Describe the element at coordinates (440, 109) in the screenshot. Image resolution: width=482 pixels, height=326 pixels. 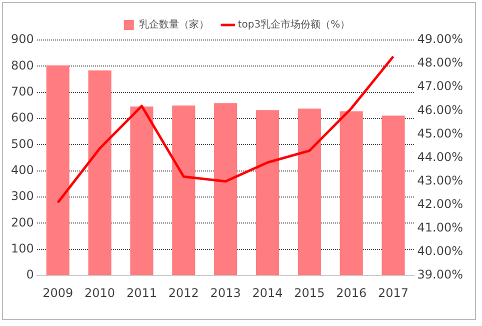
I see `y2-tick-label: 46.00%` at that location.